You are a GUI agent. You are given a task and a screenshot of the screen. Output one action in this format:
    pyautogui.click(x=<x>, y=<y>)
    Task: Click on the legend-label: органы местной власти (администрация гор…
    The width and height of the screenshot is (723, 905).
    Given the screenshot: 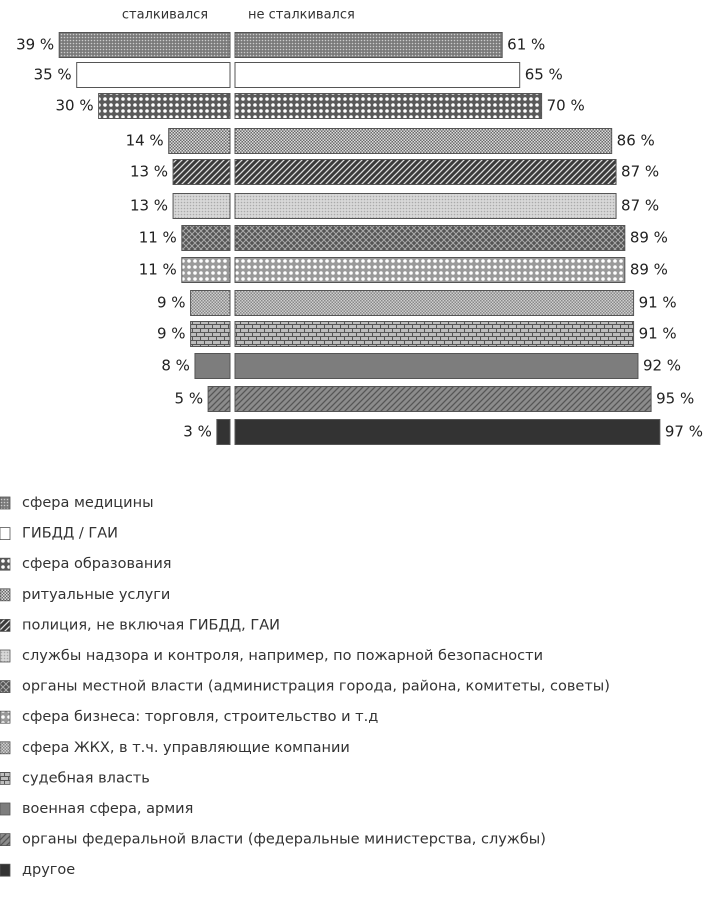 What is the action you would take?
    pyautogui.click(x=316, y=687)
    